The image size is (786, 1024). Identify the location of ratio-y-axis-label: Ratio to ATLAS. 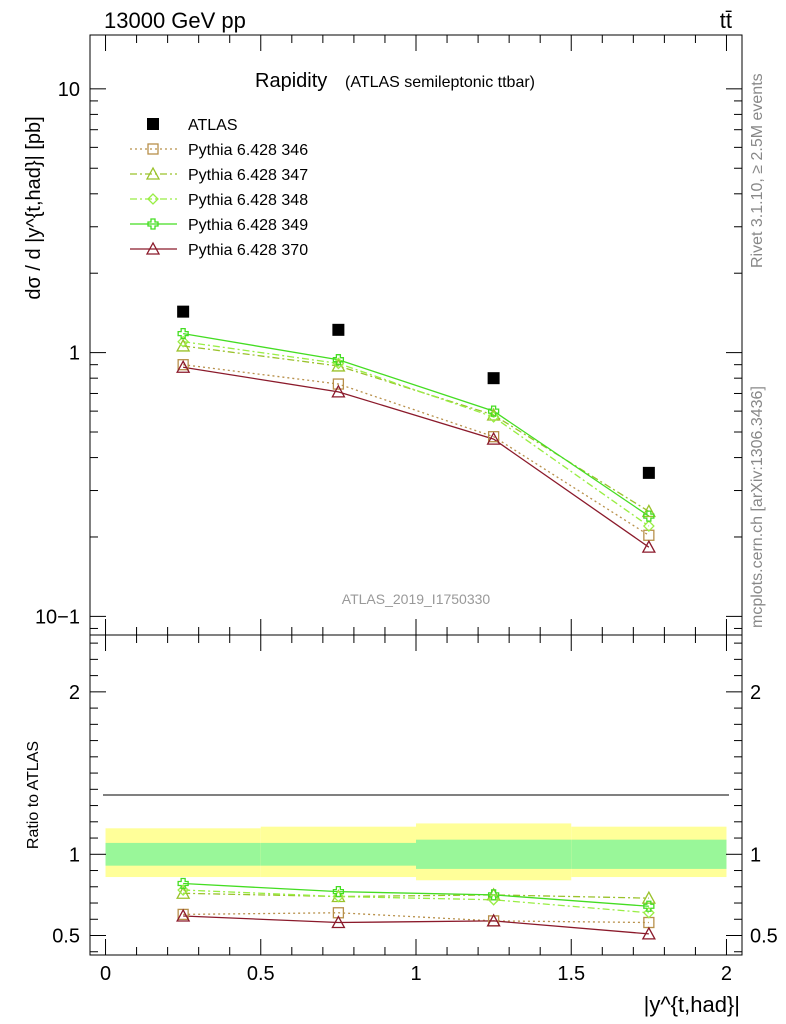
(33, 795).